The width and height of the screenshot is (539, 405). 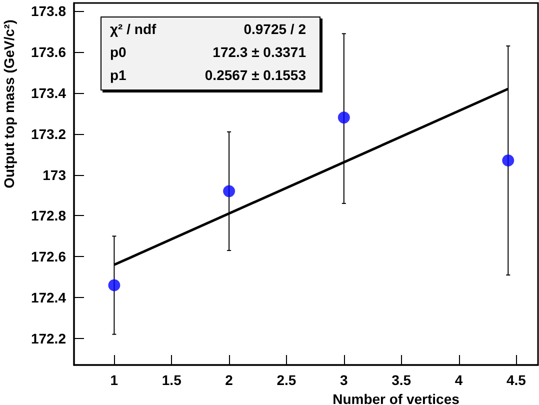 What do you see at coordinates (259, 52) in the screenshot?
I see `annotation: 172.3 ± 0.3371` at bounding box center [259, 52].